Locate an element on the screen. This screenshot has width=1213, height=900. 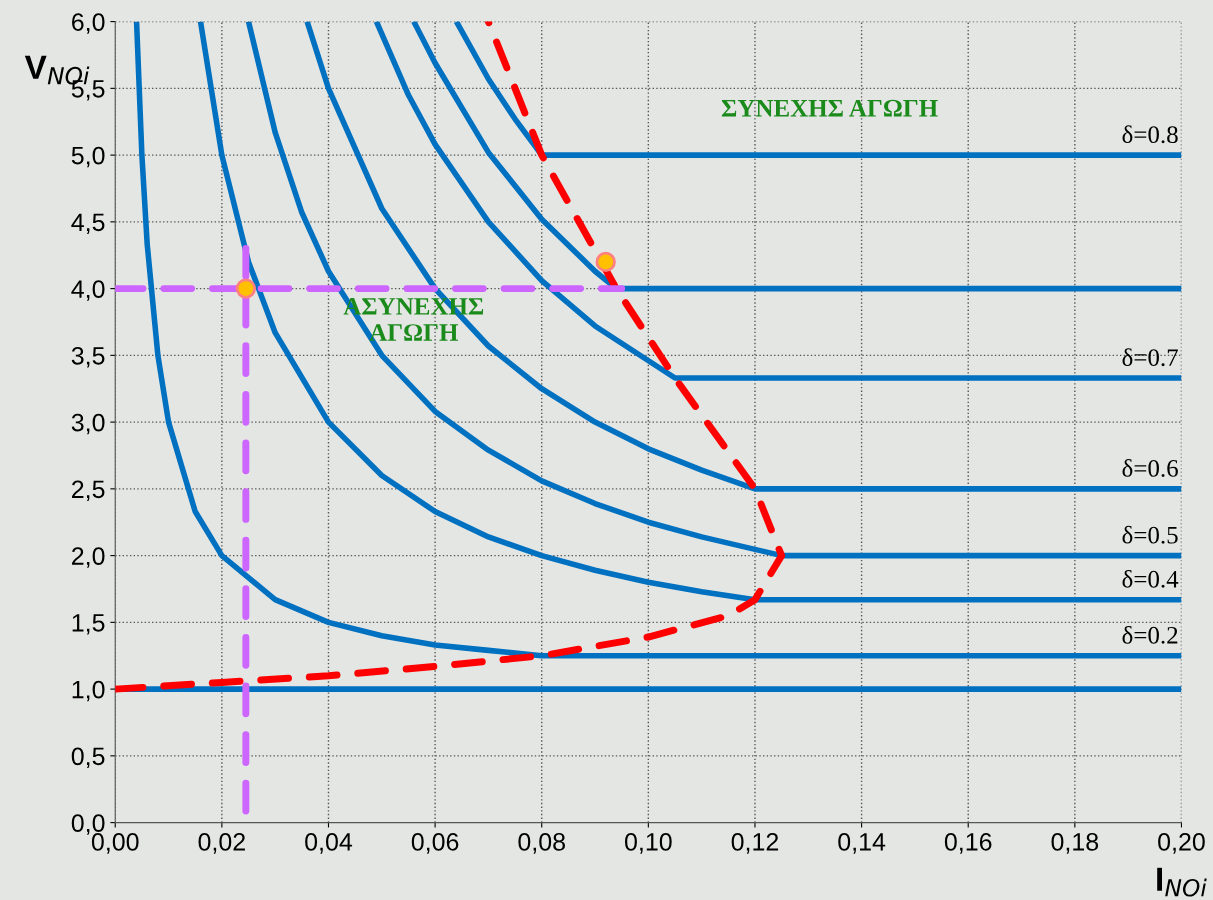
y-tick-label: 3,5 is located at coordinates (88, 357).